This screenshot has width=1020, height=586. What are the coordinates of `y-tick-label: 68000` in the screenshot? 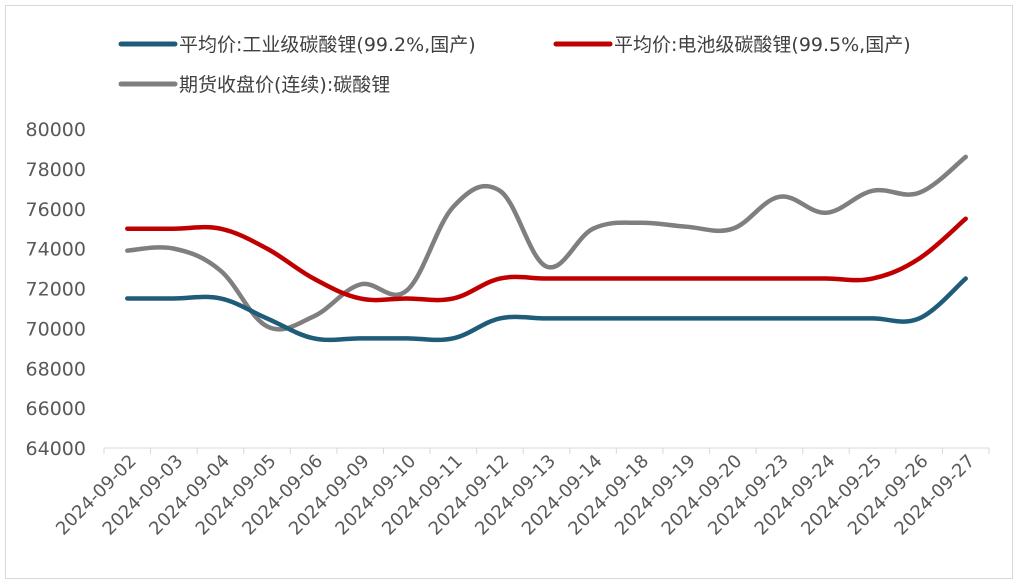 It's located at (56, 369).